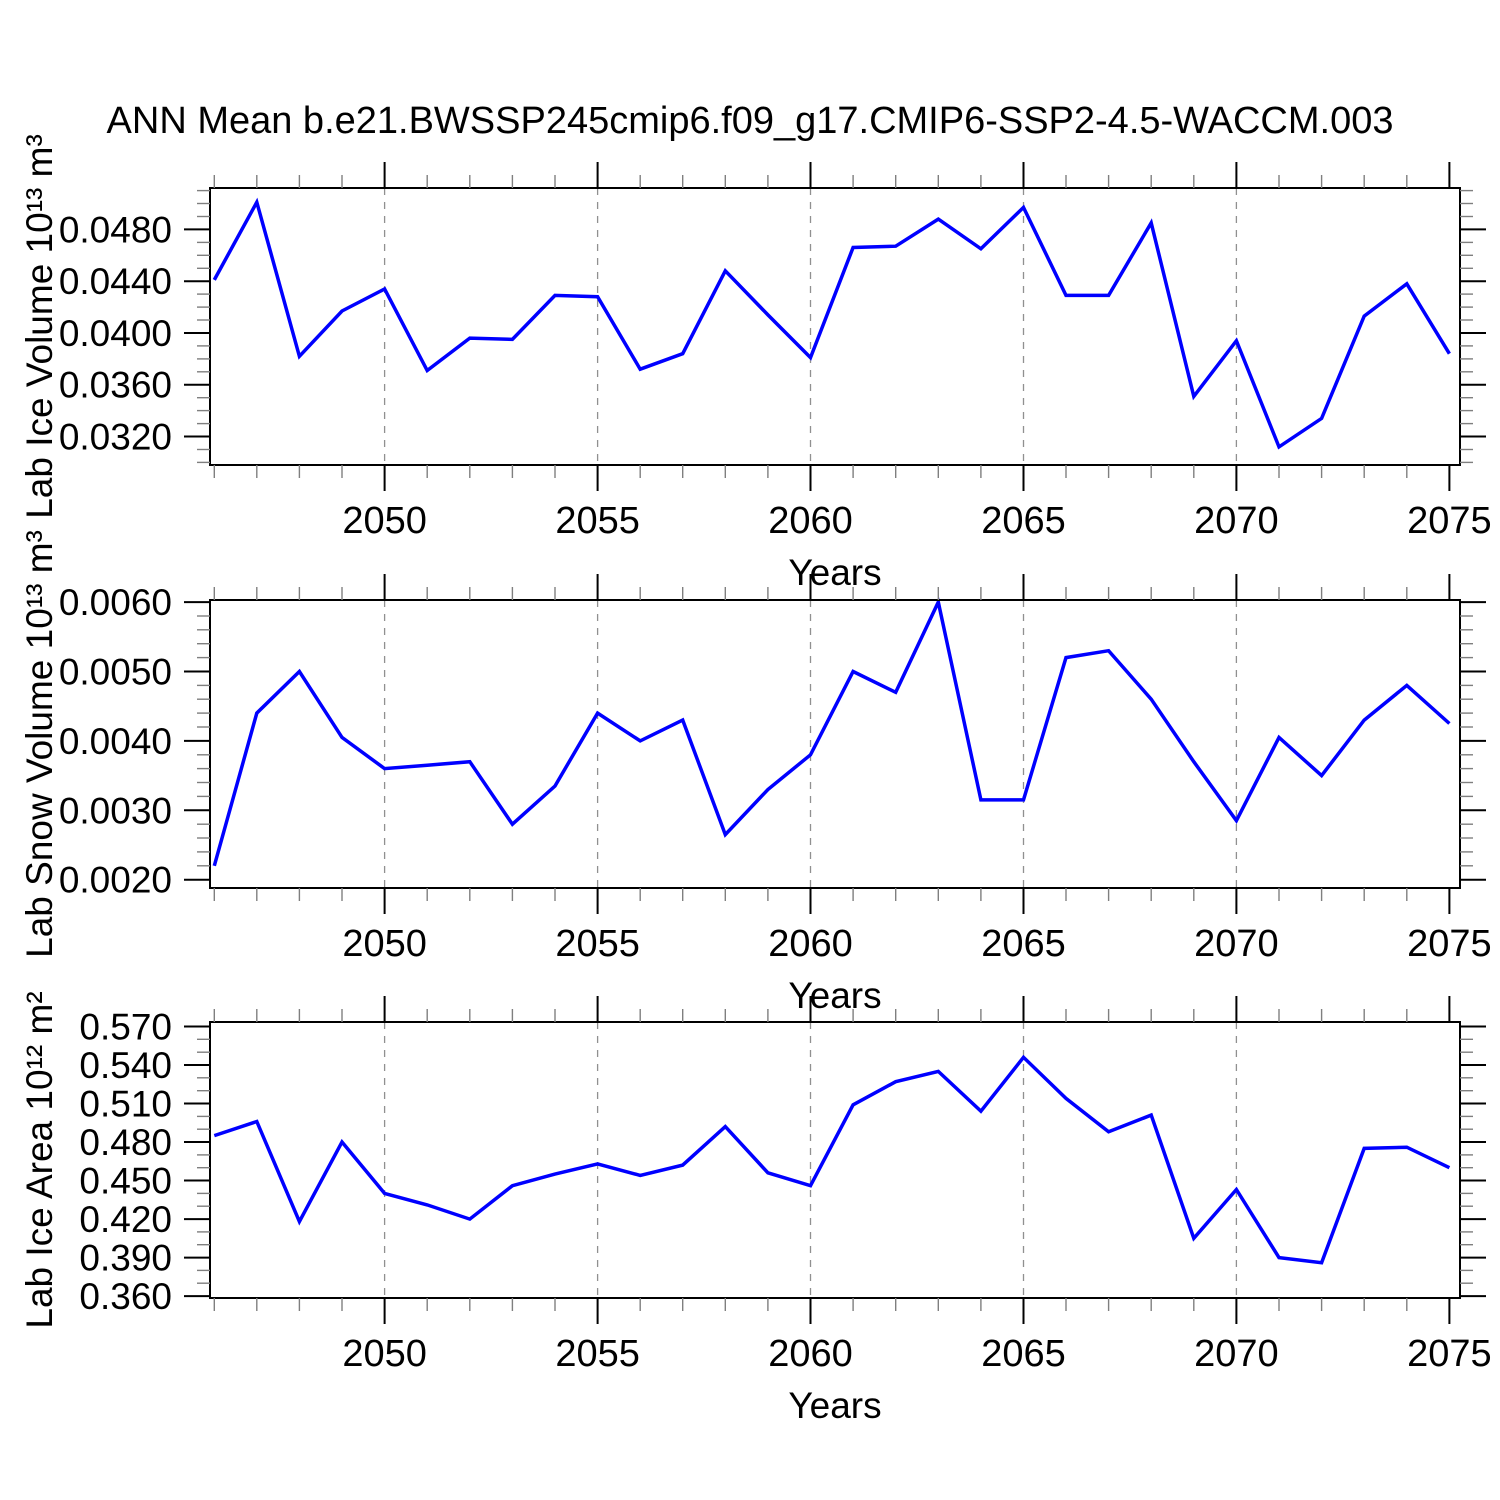  I want to click on y-axis-title: Lab Ice Volume 10¹³ m³, so click(39, 326).